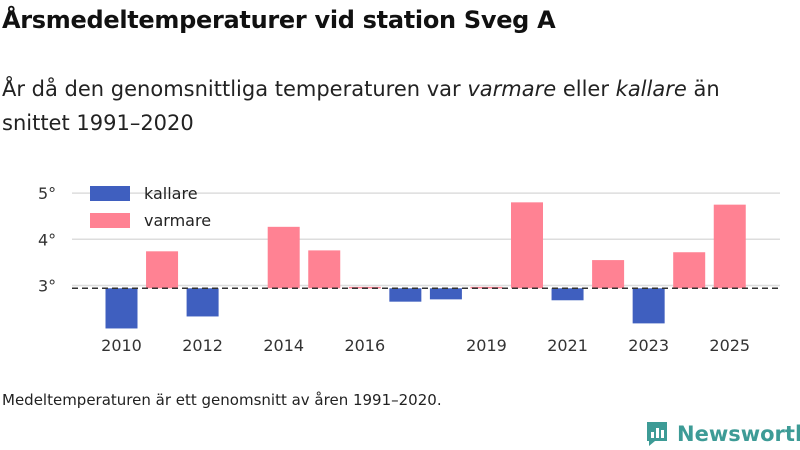  I want to click on legend-swatch-varmare, so click(110, 220).